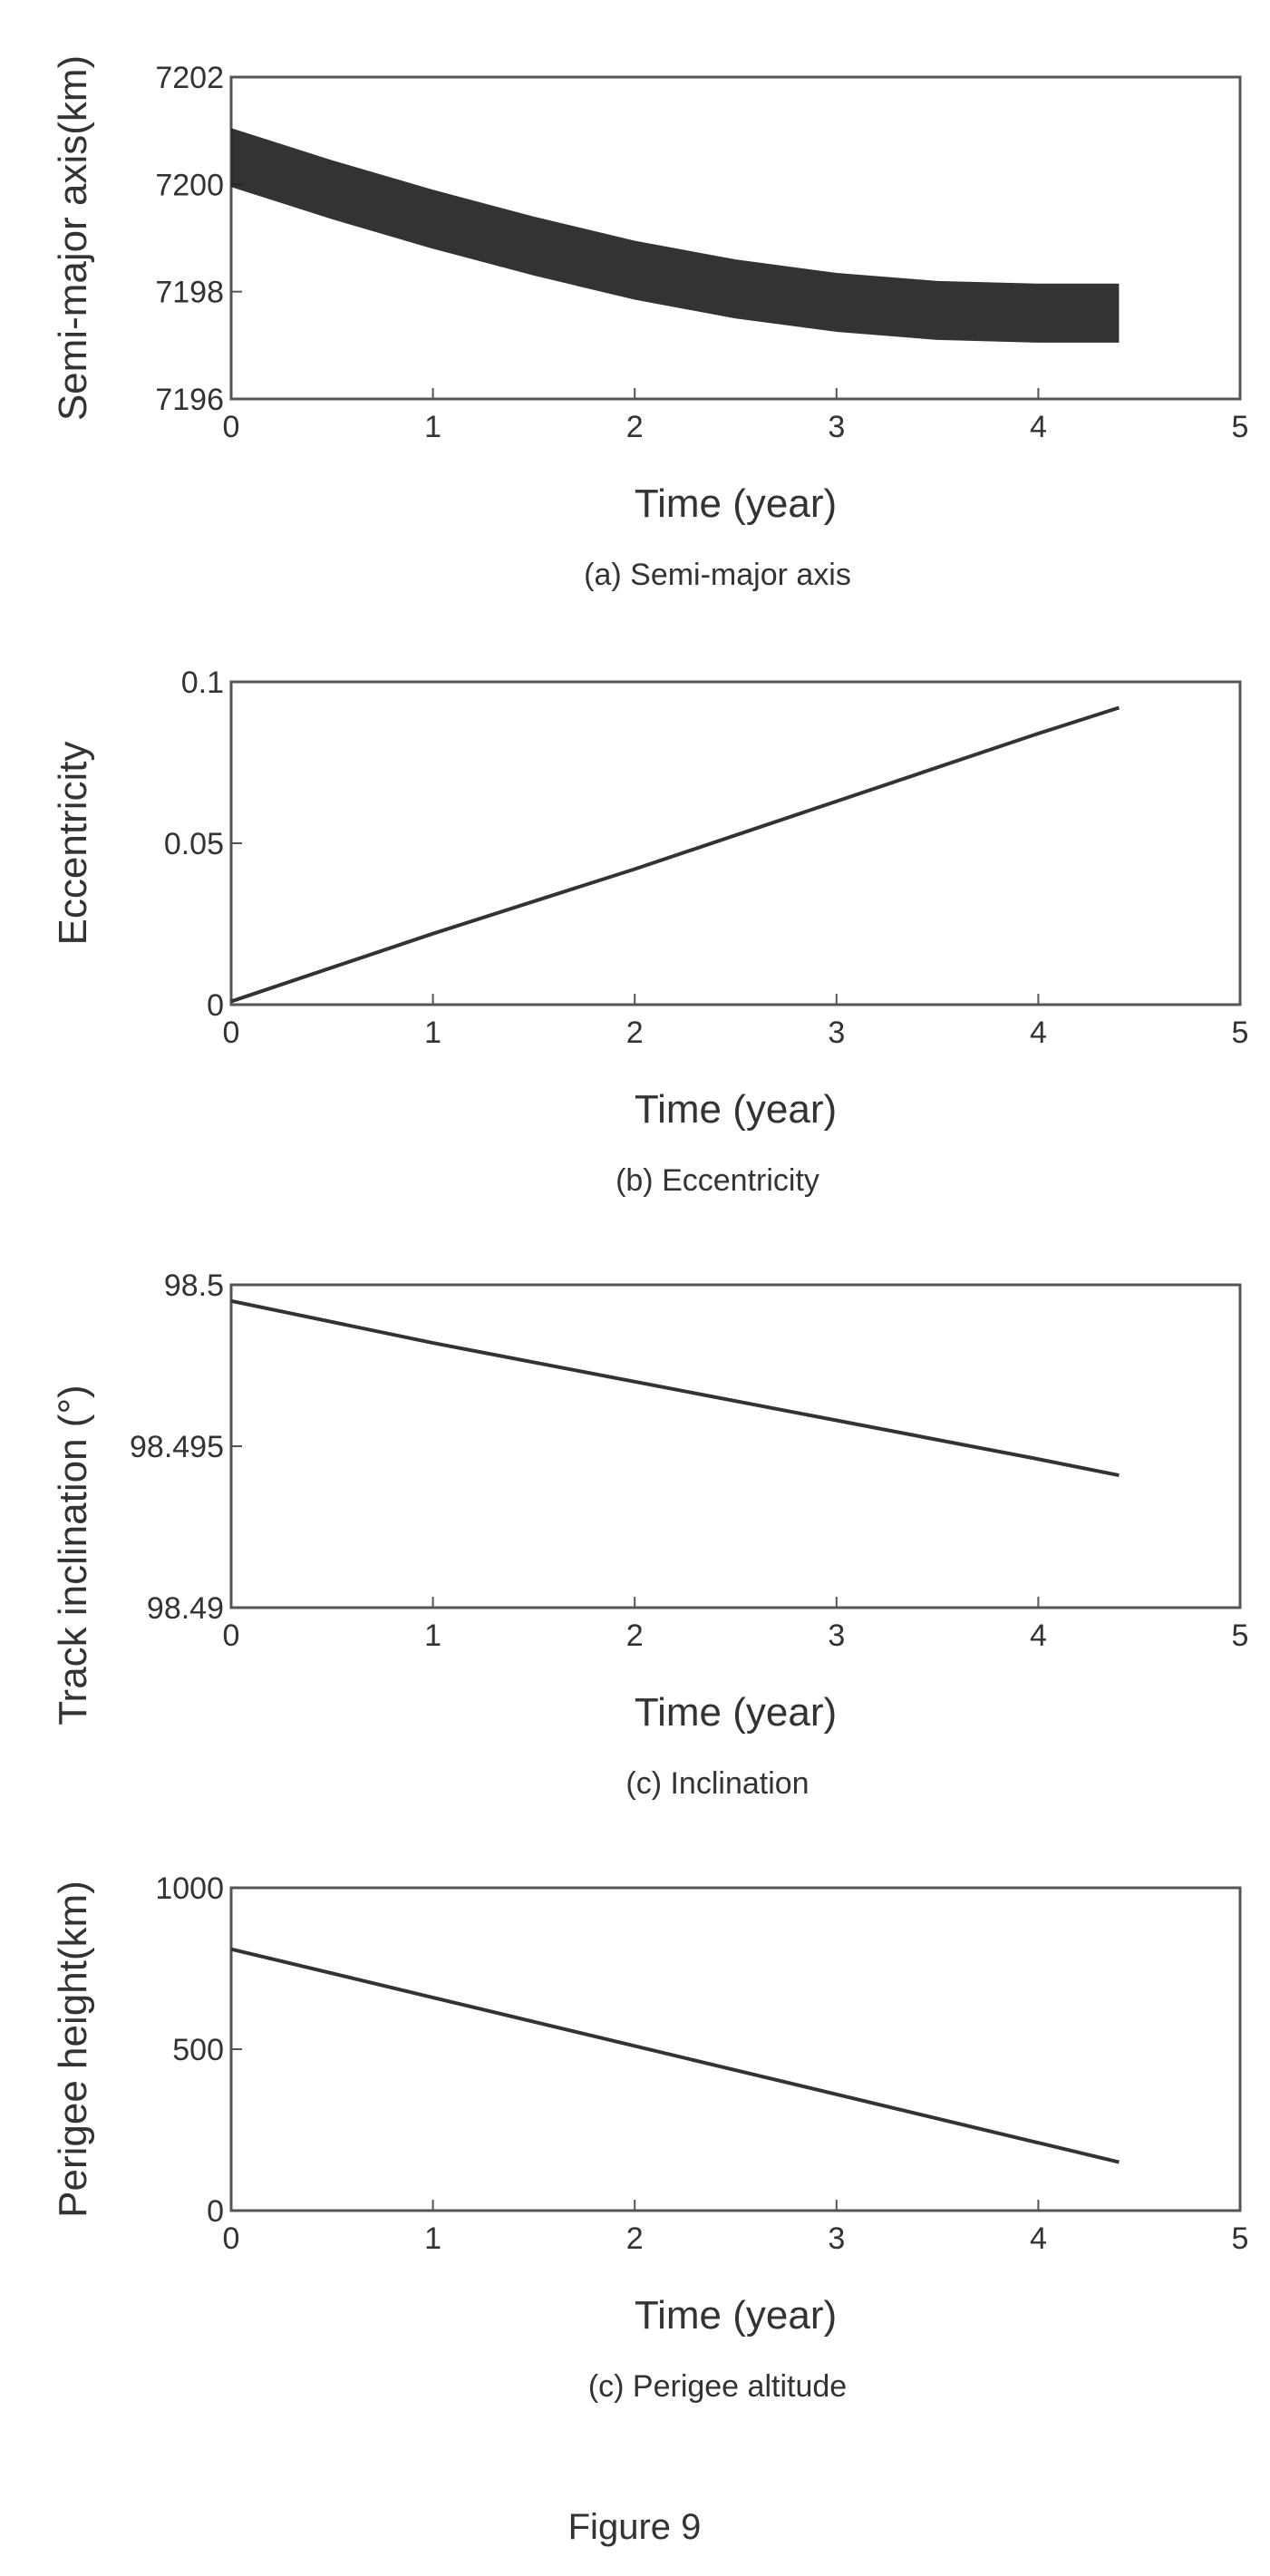 The width and height of the screenshot is (1270, 2576). What do you see at coordinates (73, 844) in the screenshot?
I see `y-axis-label: Eccentricity` at bounding box center [73, 844].